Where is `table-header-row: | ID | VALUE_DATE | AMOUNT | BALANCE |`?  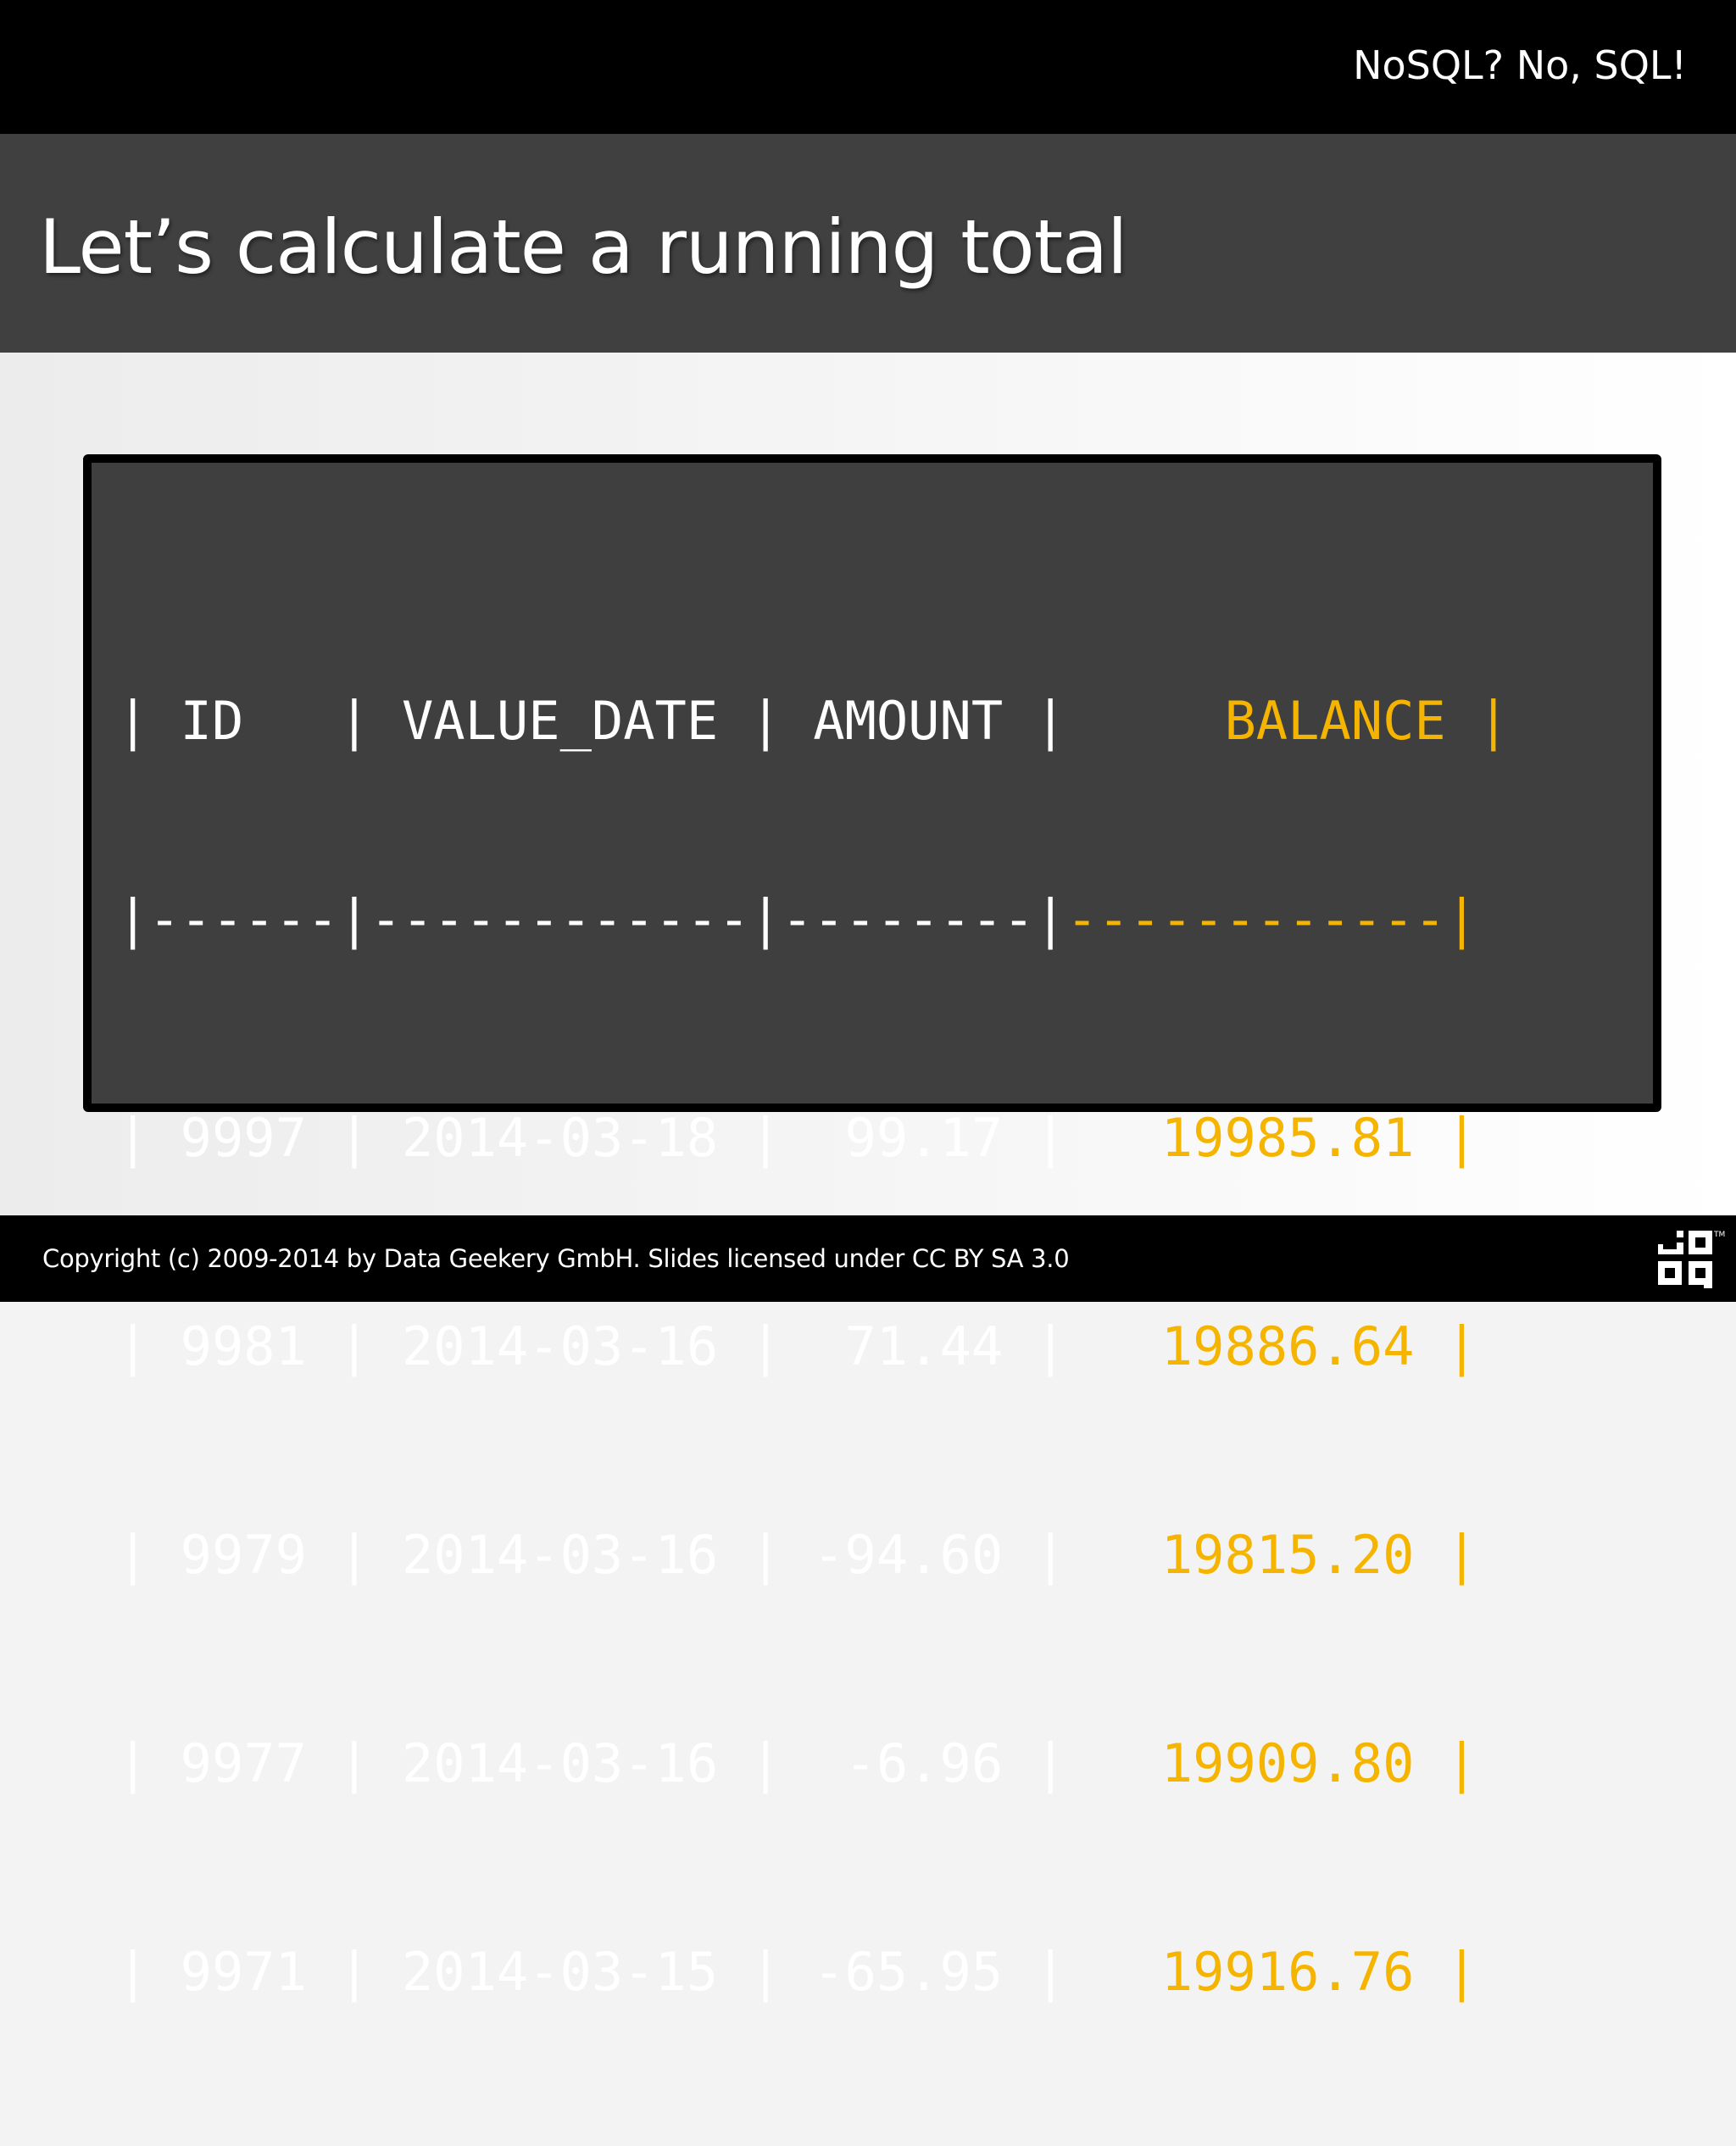
table-header-row: | ID | VALUE_DATE | AMOUNT | BALANCE | is located at coordinates (813, 721).